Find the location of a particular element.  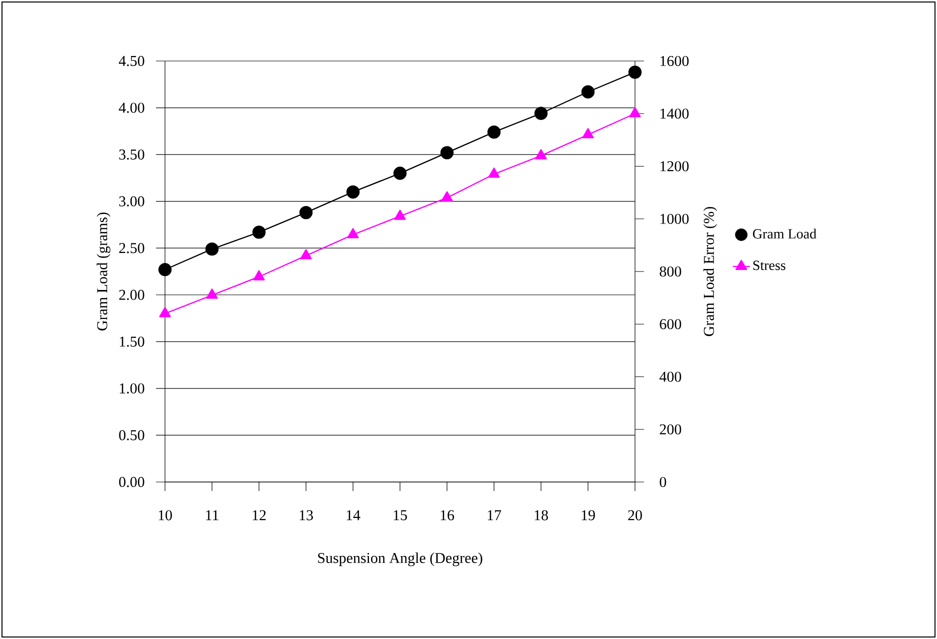

y2-axis-title: Gram Load Error (%) is located at coordinates (710, 271).